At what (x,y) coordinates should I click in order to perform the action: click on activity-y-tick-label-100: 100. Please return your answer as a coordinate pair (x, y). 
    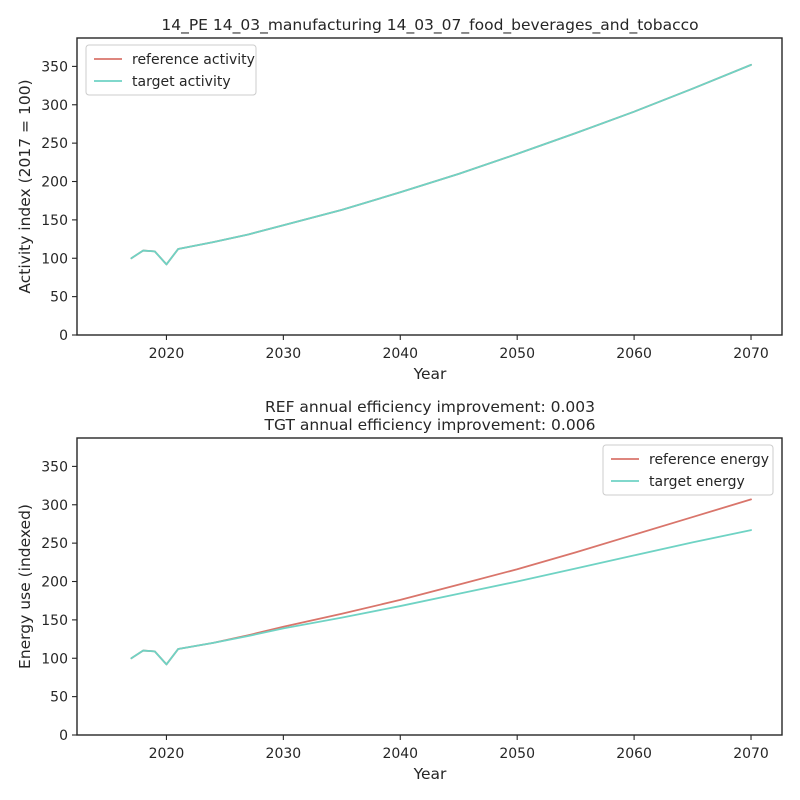
    Looking at the image, I should click on (54, 259).